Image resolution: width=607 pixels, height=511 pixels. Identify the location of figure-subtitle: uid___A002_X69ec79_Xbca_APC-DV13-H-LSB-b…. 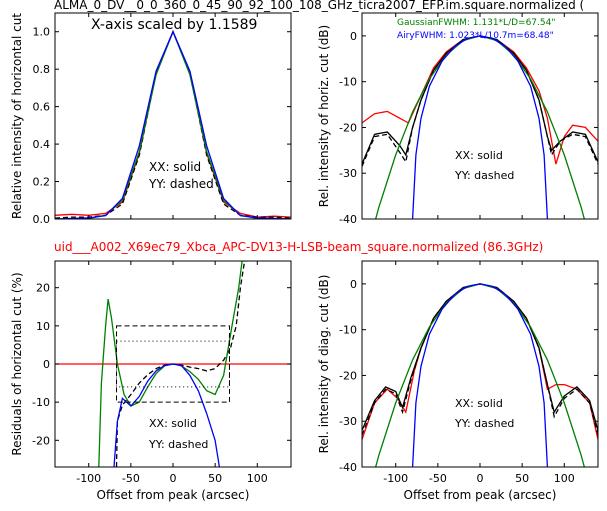
(298, 247).